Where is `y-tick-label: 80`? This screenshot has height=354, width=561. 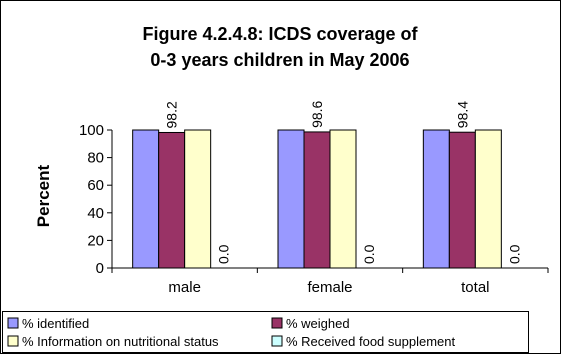 y-tick-label: 80 is located at coordinates (95, 158).